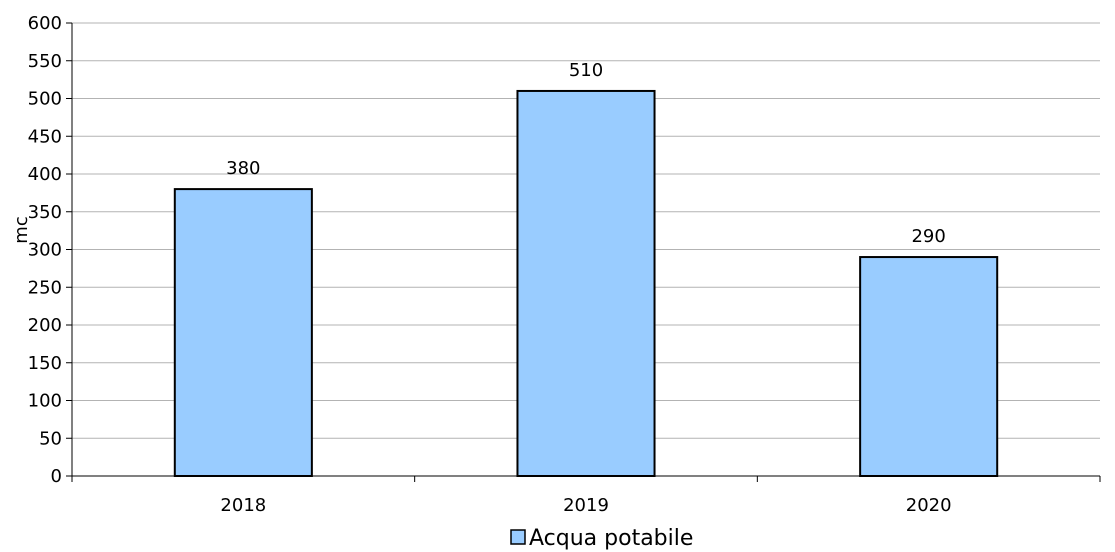  Describe the element at coordinates (45, 401) in the screenshot. I see `y-tick-label: 100` at that location.